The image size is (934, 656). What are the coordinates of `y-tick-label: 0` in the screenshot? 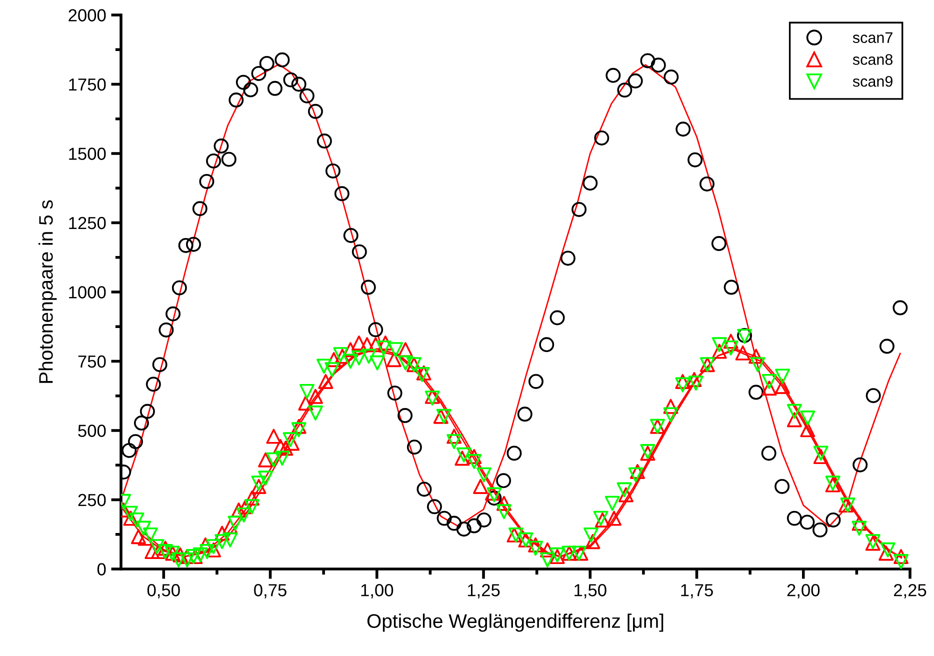 It's located at (101, 569).